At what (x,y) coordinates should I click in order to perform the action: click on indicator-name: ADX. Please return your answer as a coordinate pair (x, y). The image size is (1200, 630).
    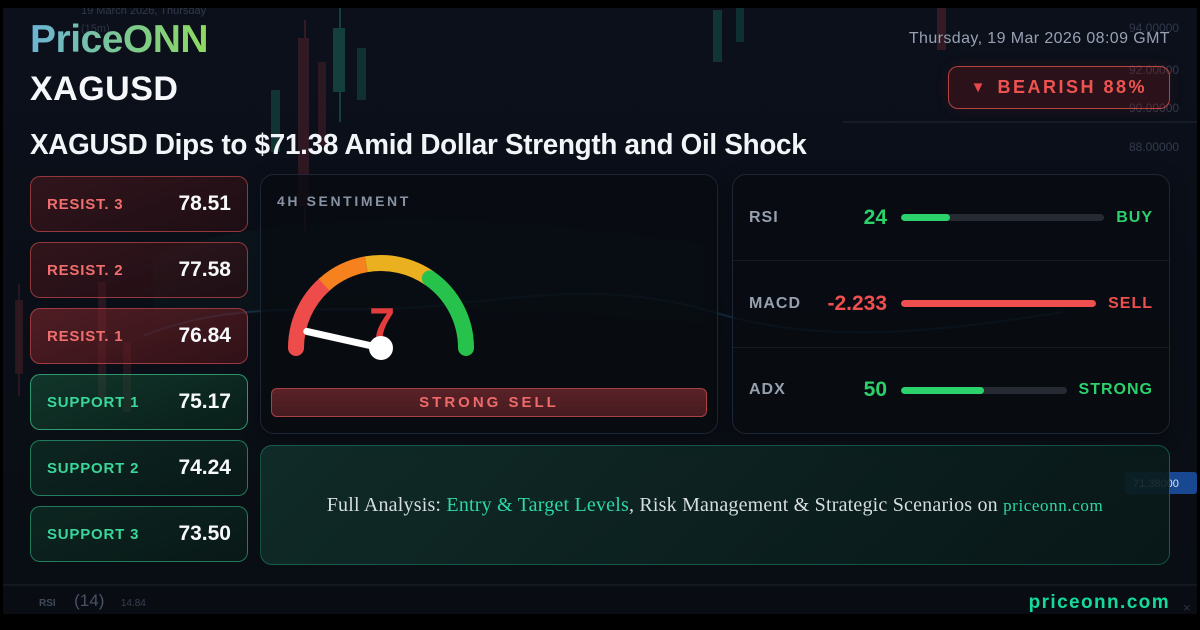
    Looking at the image, I should click on (767, 390).